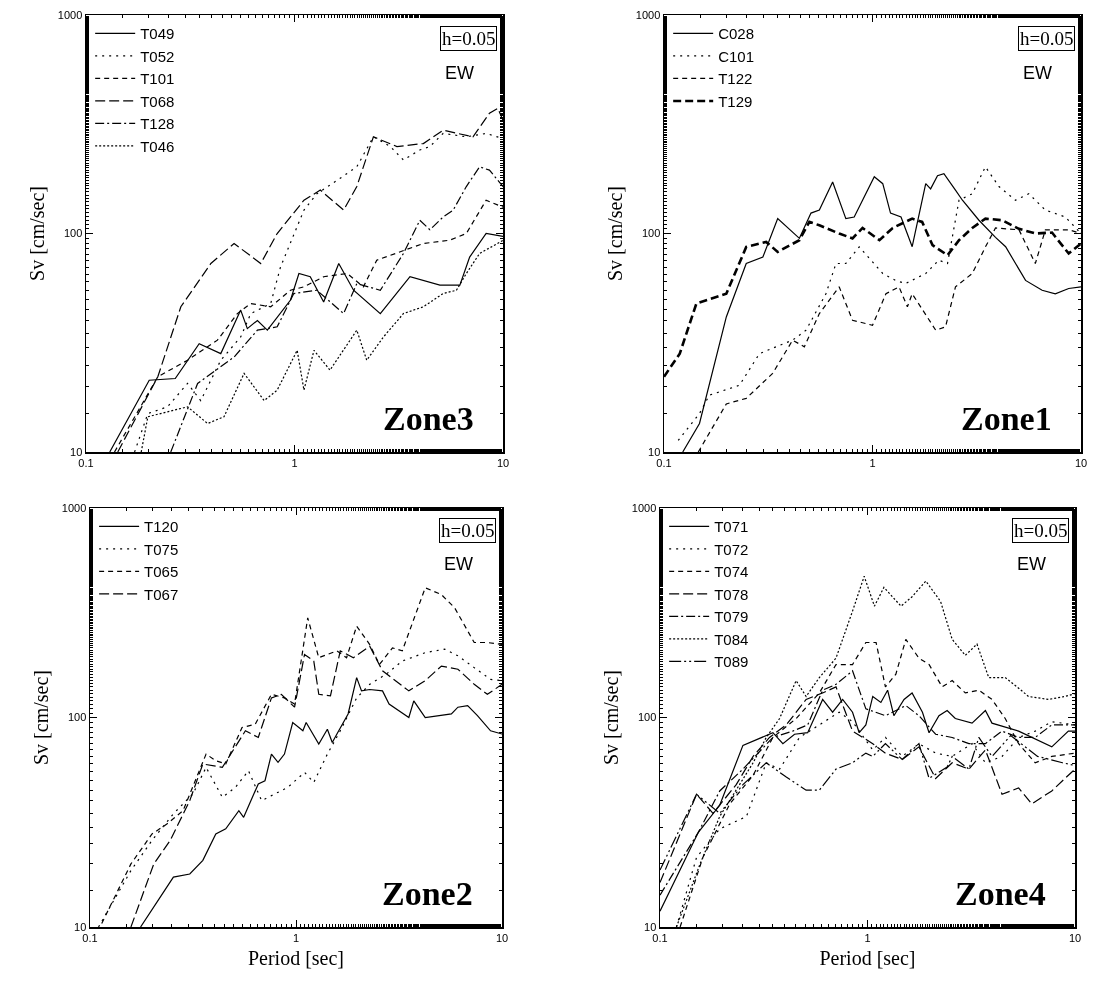 This screenshot has width=1095, height=989. I want to click on legend-label: T089, so click(731, 662).